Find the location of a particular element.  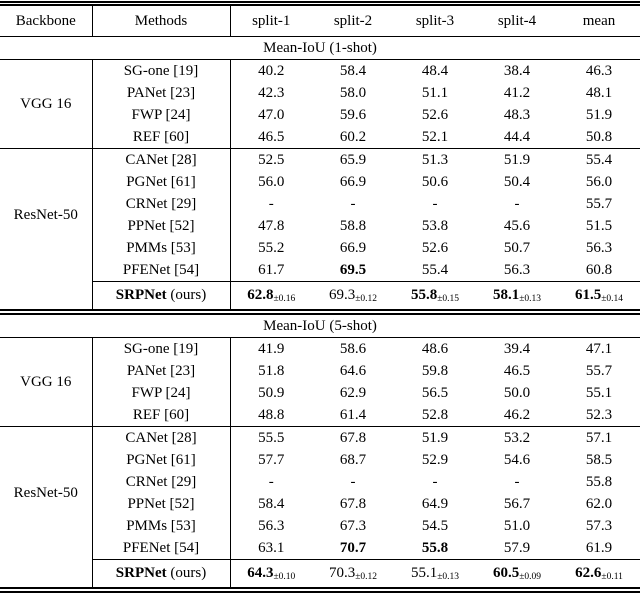

value-cell: 50.8 is located at coordinates (599, 137).